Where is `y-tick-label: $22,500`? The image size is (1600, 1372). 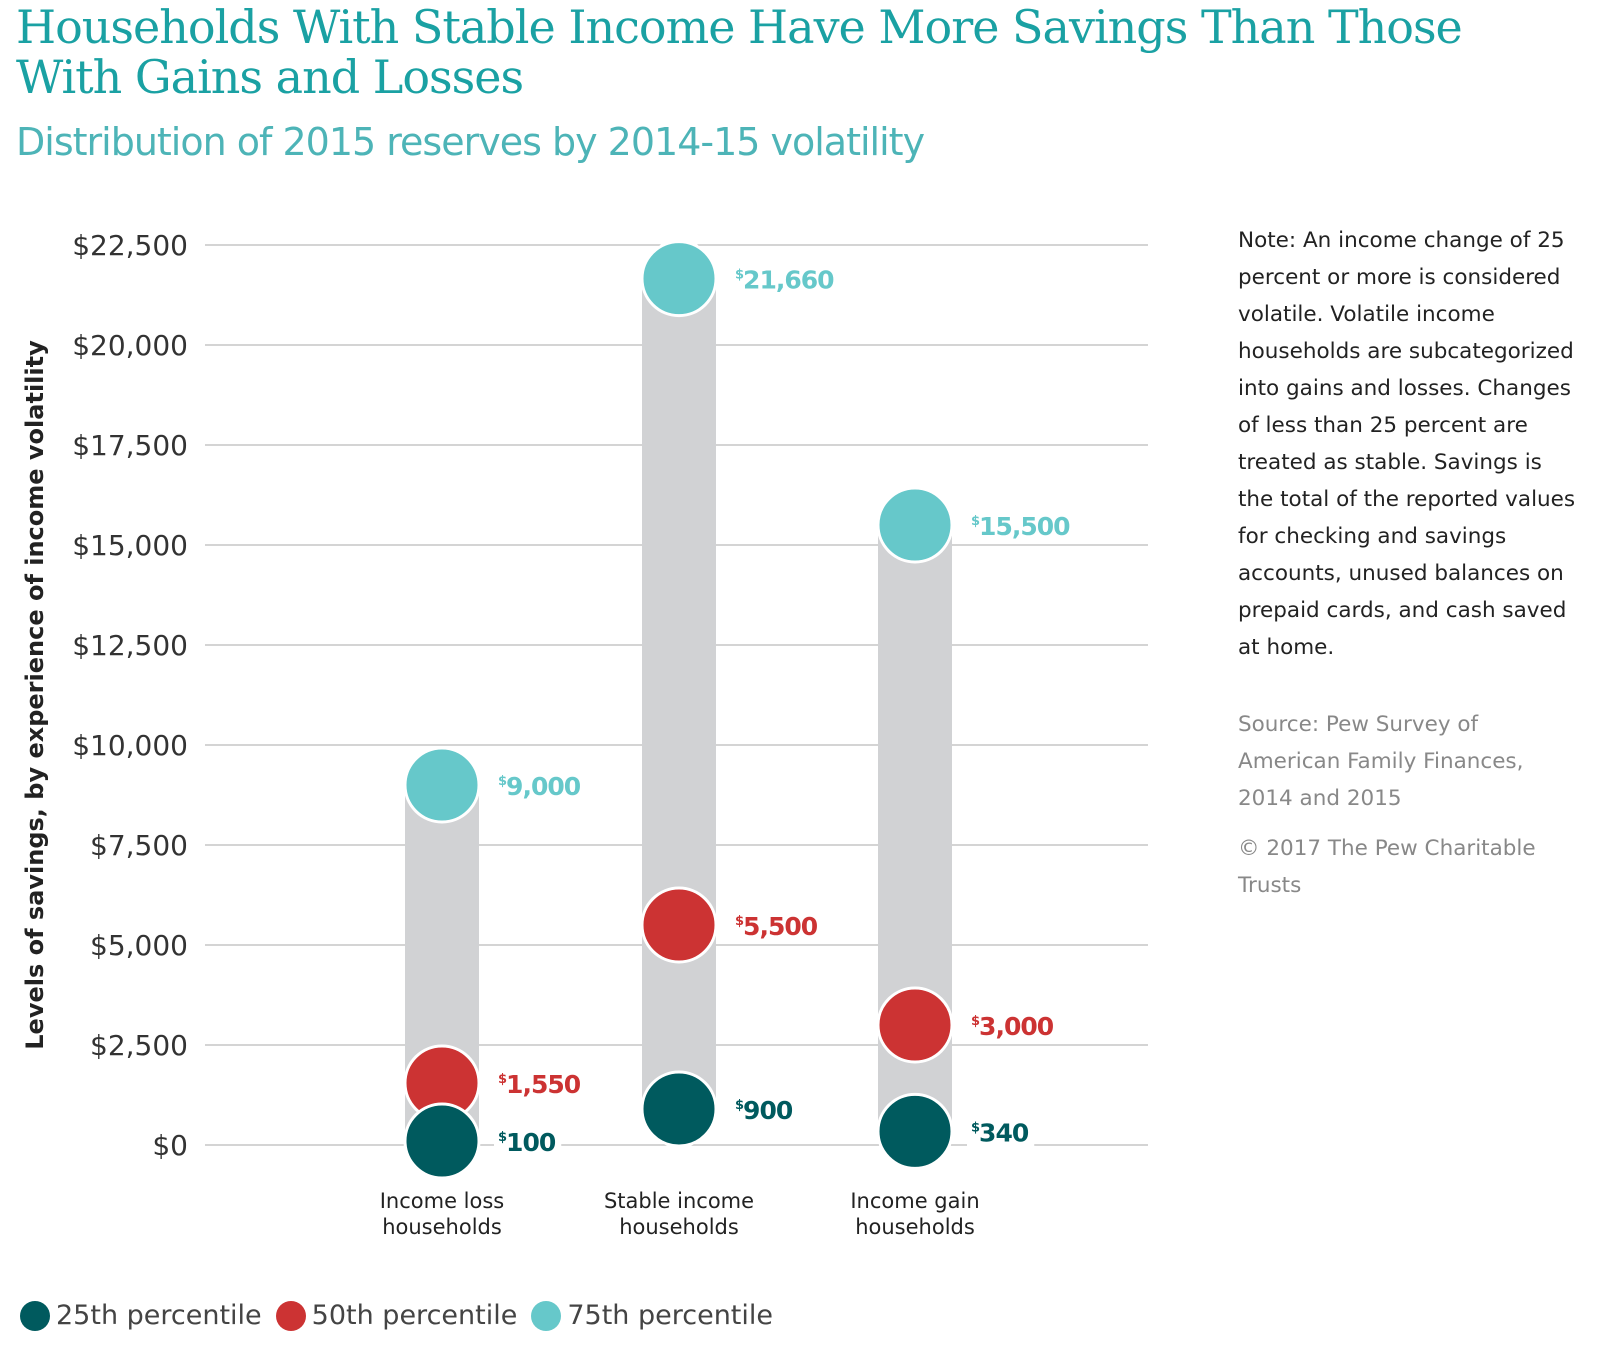
y-tick-label: $22,500 is located at coordinates (130, 245).